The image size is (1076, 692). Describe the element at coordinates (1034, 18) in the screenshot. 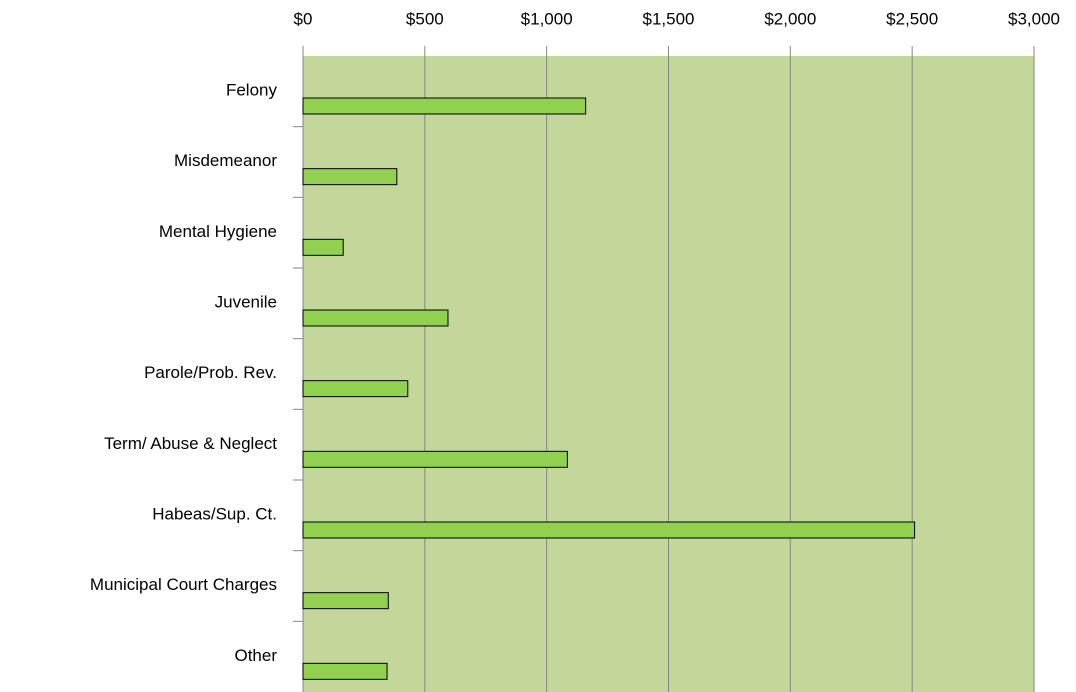

I see `x-tick-label: $3,000` at that location.